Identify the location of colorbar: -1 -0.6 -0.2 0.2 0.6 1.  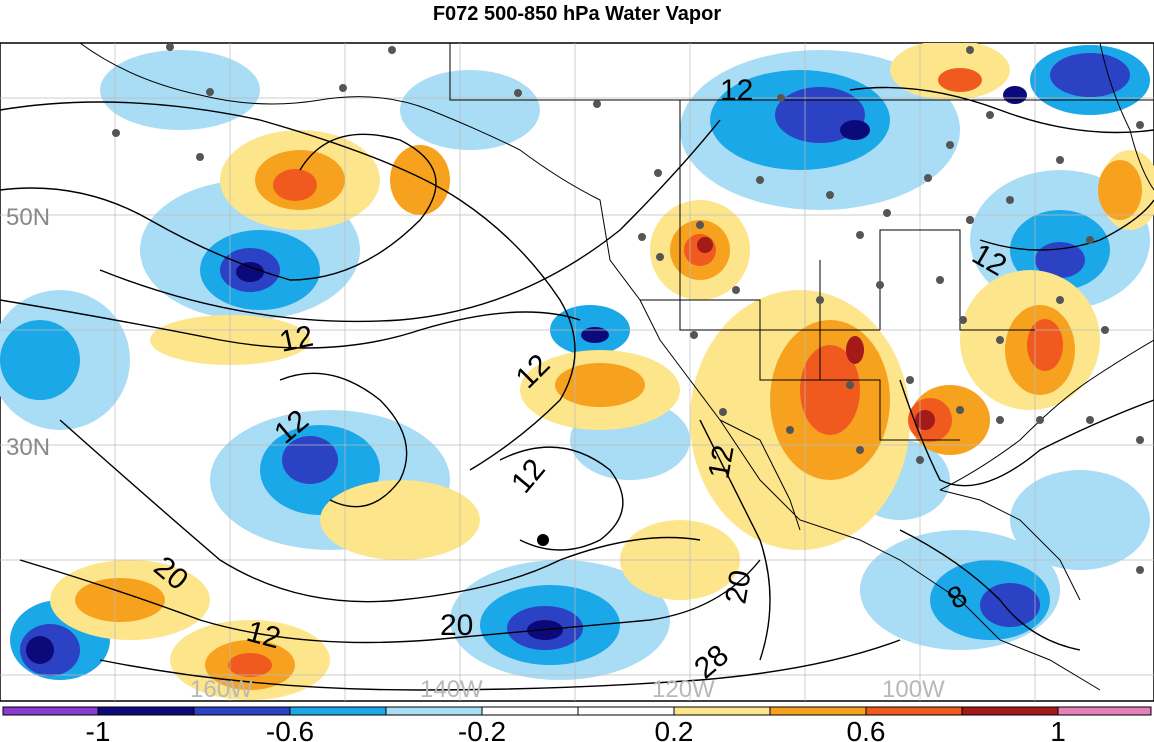
(577, 724).